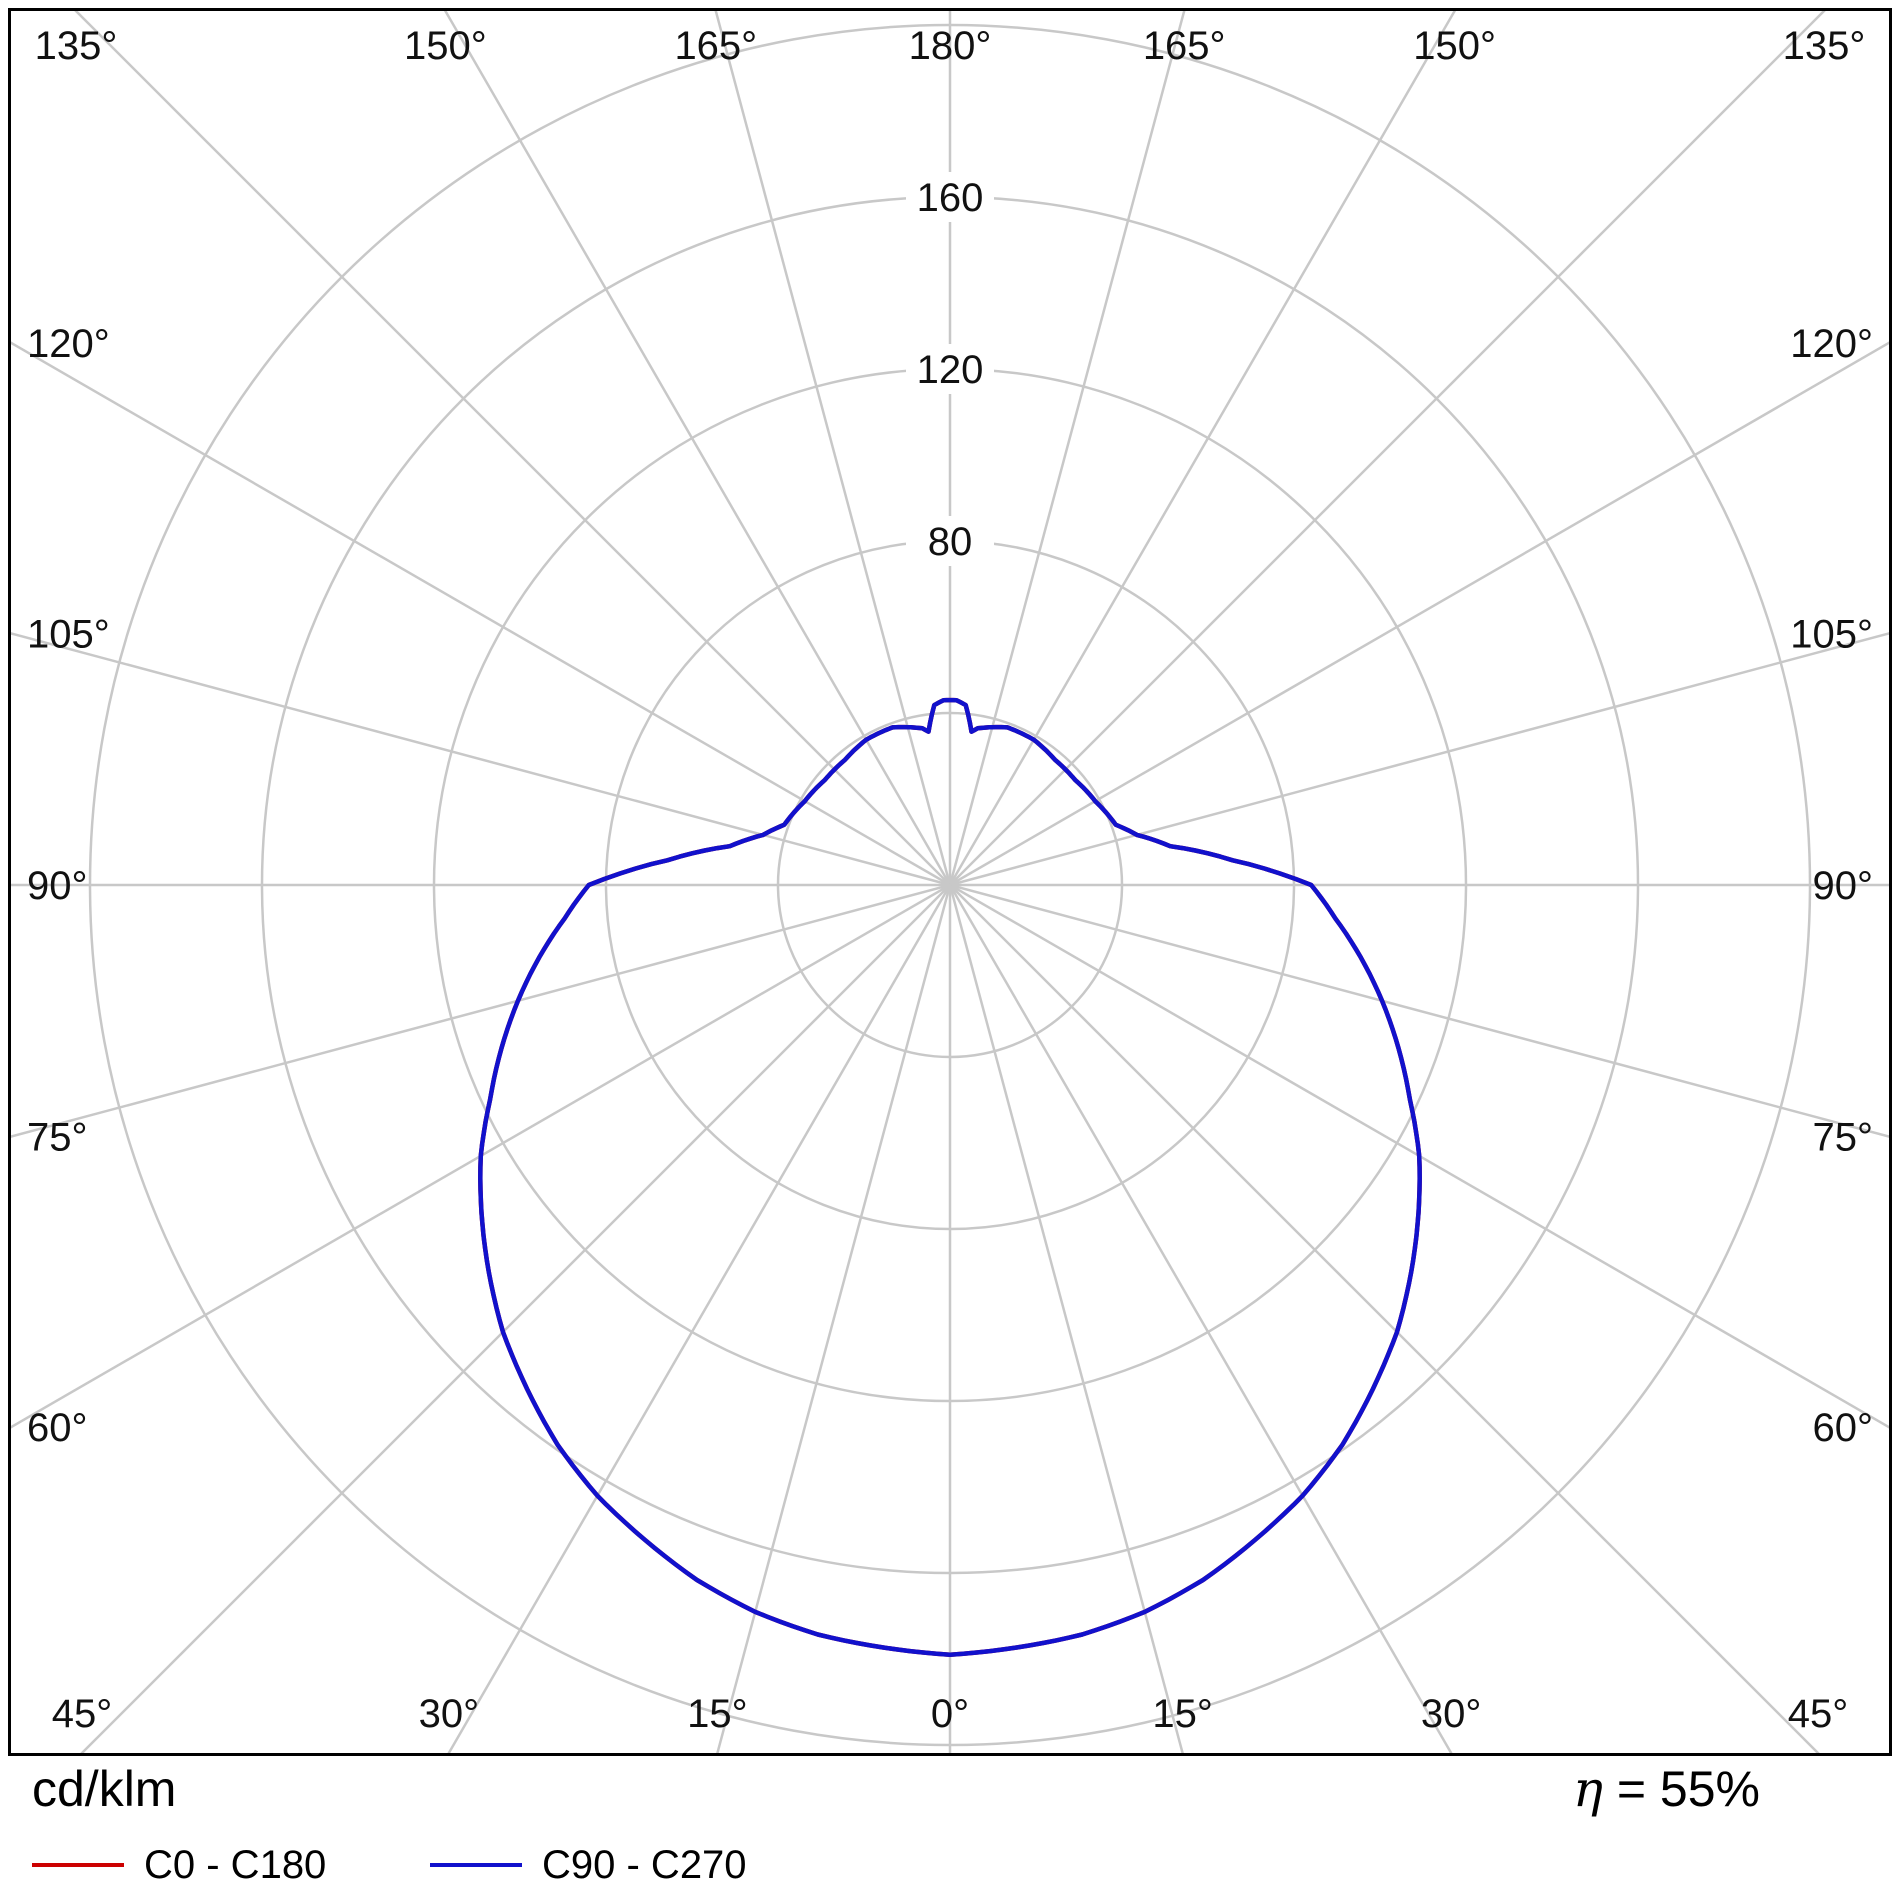 This screenshot has width=1900, height=1900. Describe the element at coordinates (68, 344) in the screenshot. I see `angle-tick-label-120-left: 120°` at that location.